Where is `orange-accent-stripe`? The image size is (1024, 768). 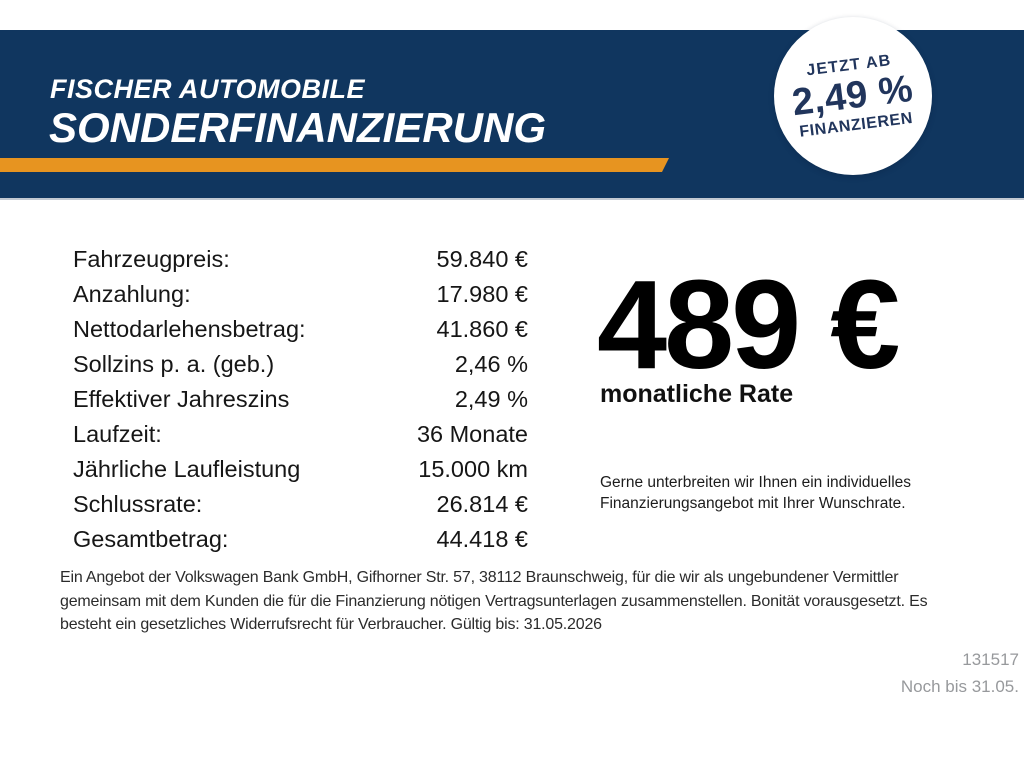 orange-accent-stripe is located at coordinates (334, 165).